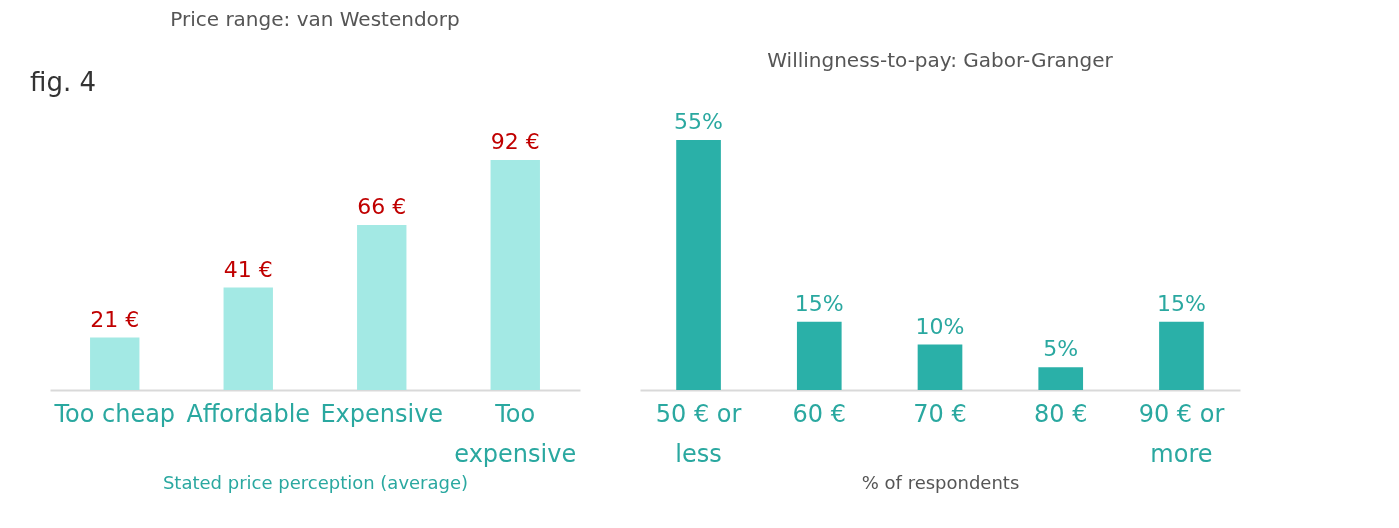 The image size is (1399, 528). What do you see at coordinates (819, 413) in the screenshot?
I see `x-tick-label: 60 €` at bounding box center [819, 413].